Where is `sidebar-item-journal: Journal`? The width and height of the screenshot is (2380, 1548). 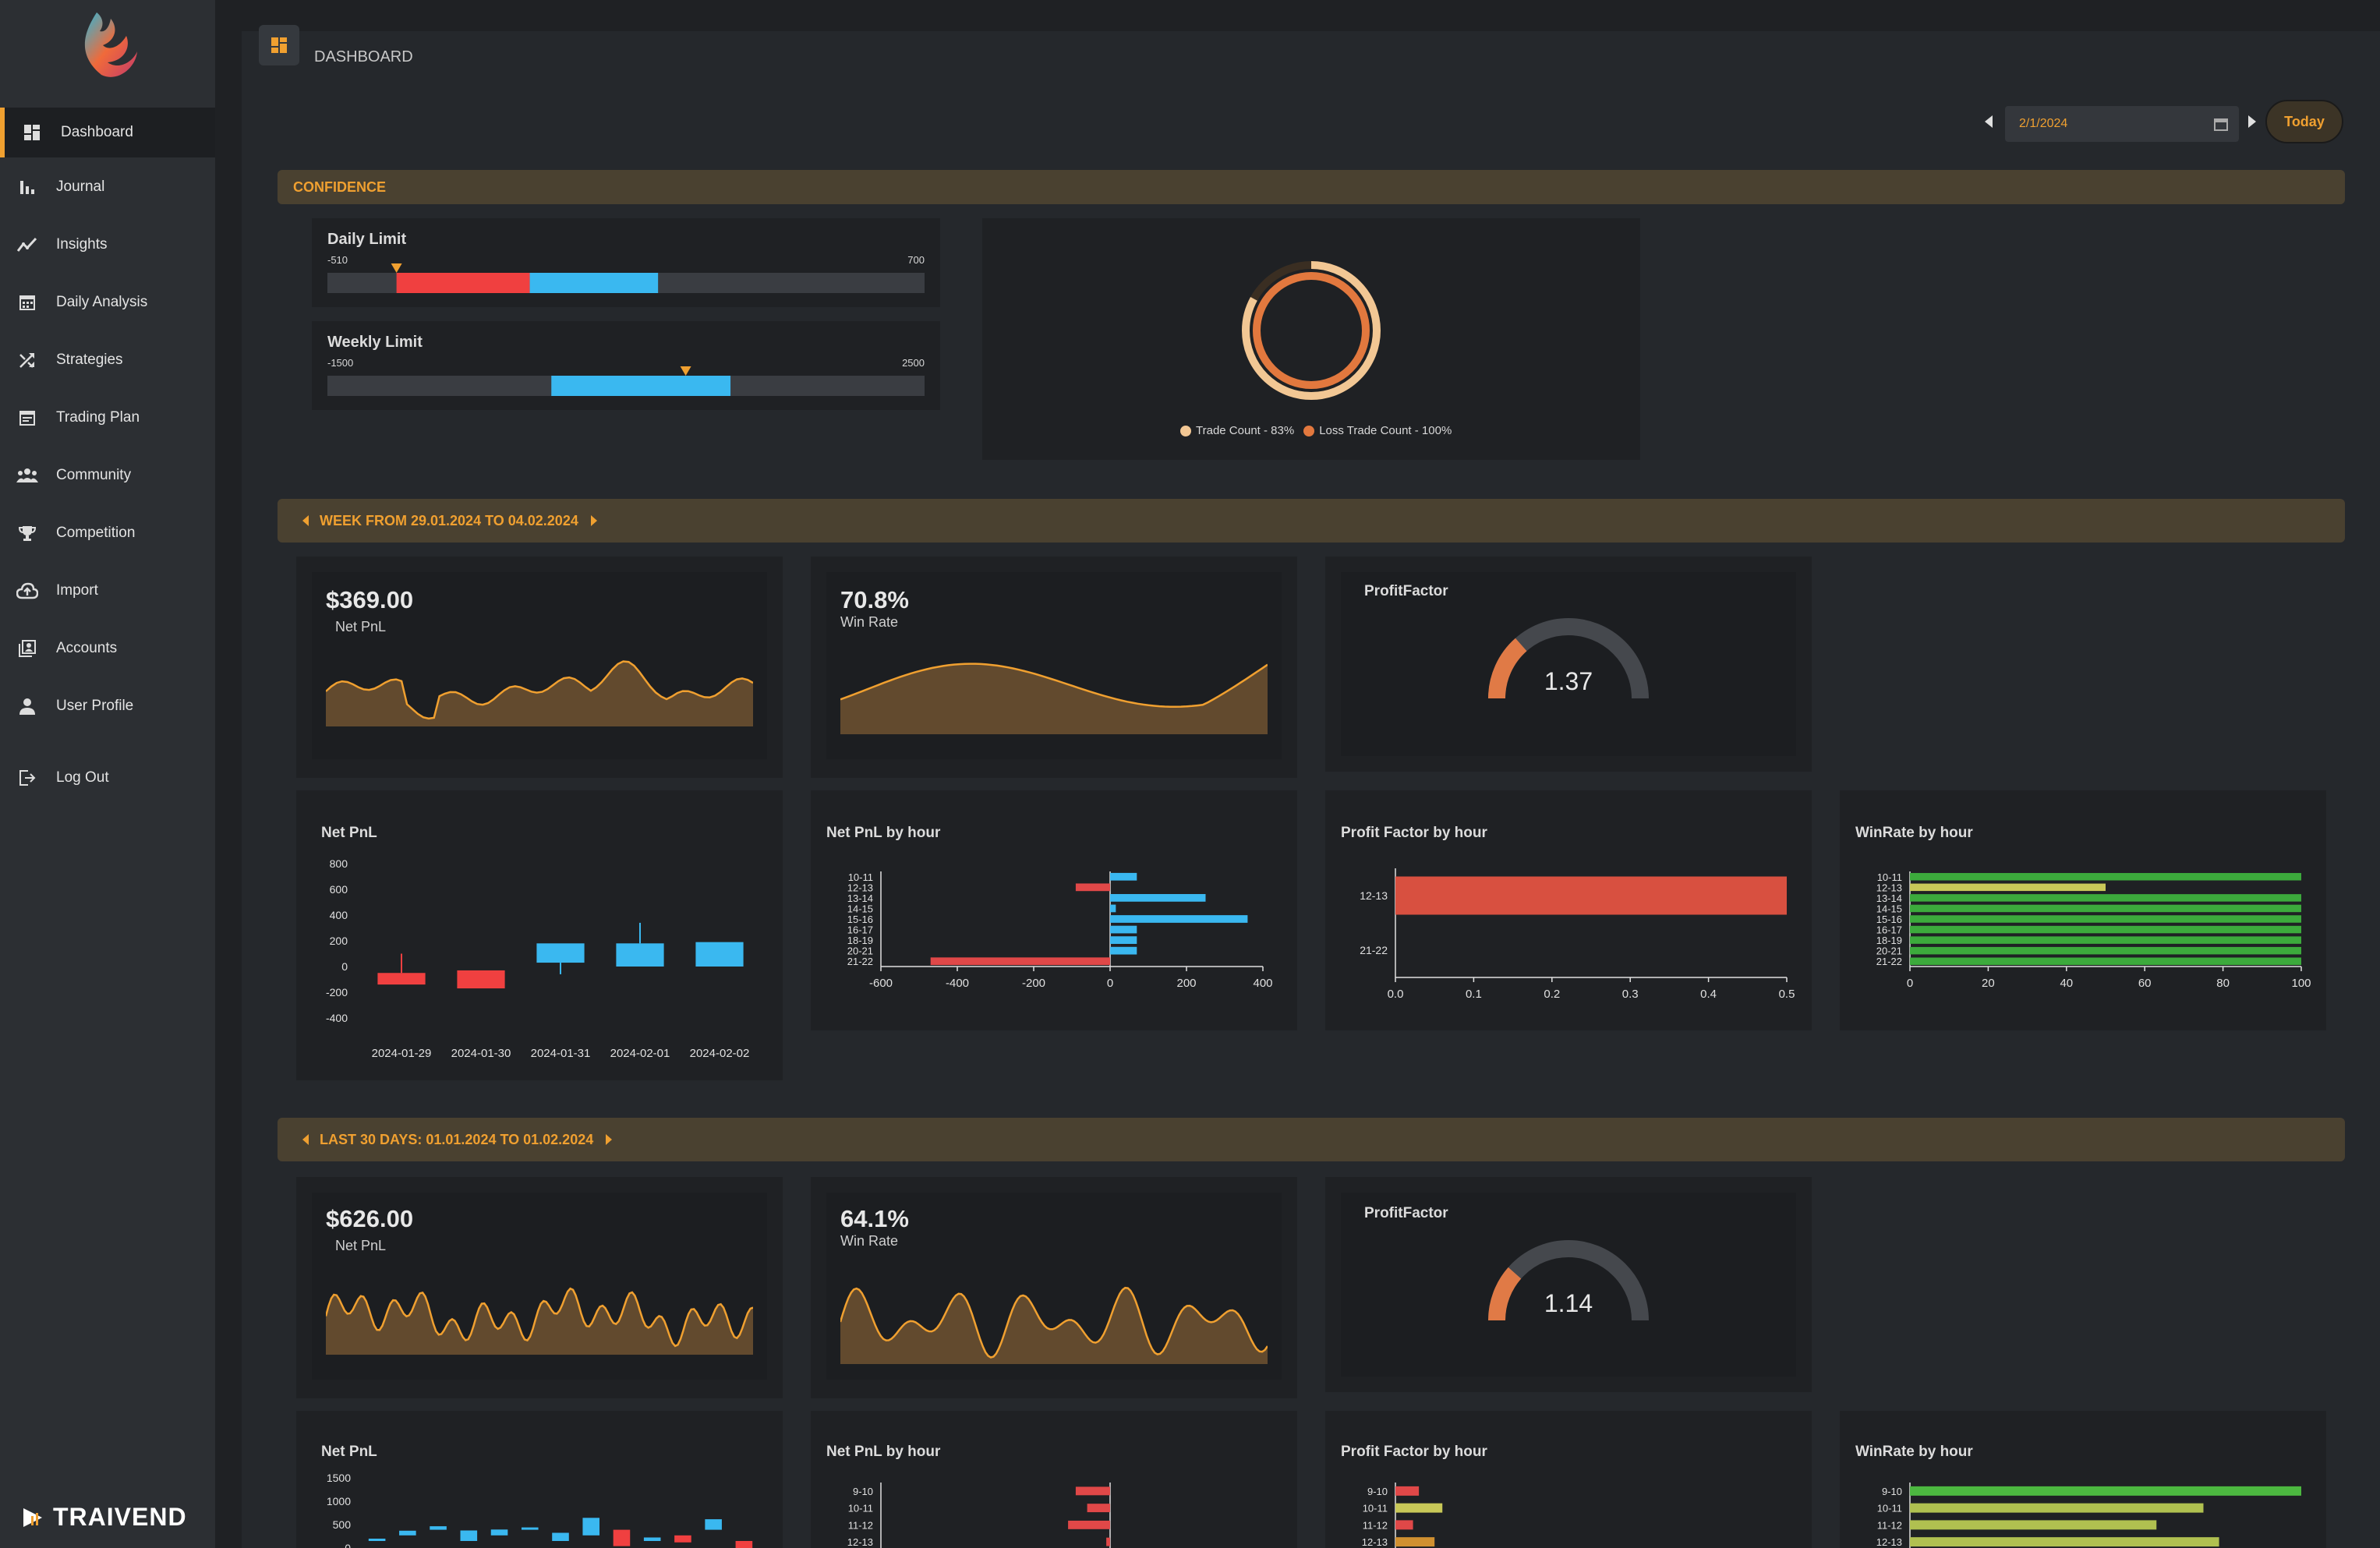
sidebar-item-journal: Journal is located at coordinates (108, 187).